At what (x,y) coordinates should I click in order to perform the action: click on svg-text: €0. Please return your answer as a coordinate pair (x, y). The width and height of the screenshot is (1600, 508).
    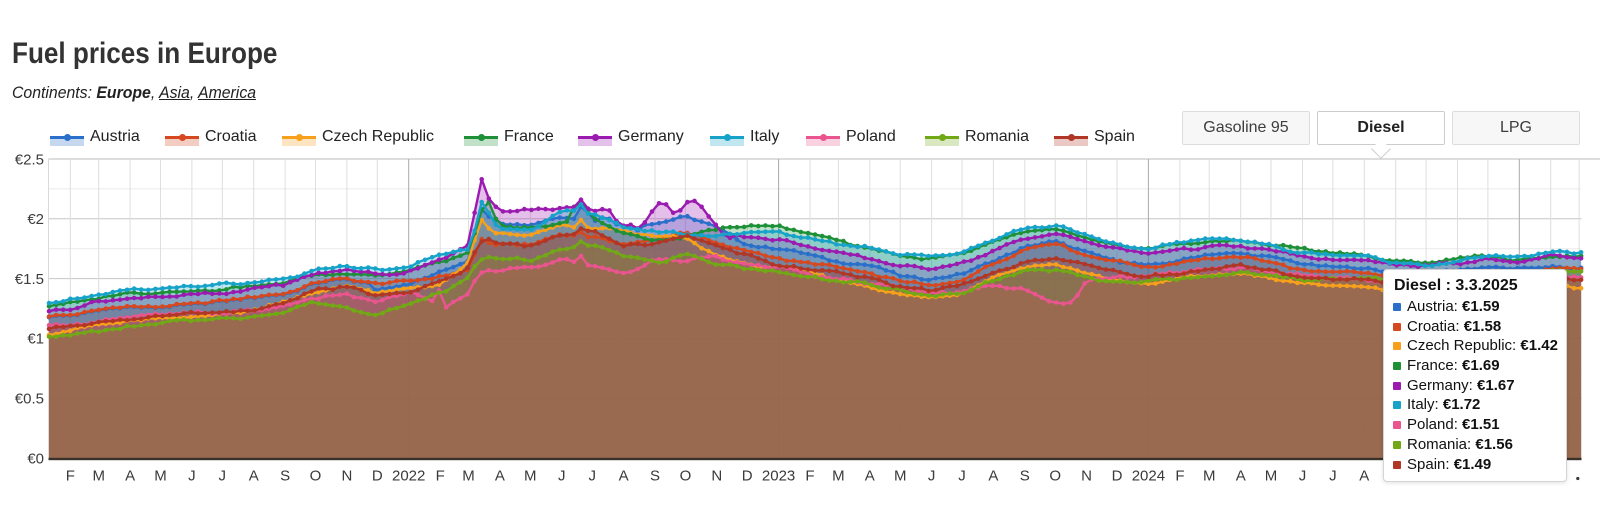
    Looking at the image, I should click on (35, 458).